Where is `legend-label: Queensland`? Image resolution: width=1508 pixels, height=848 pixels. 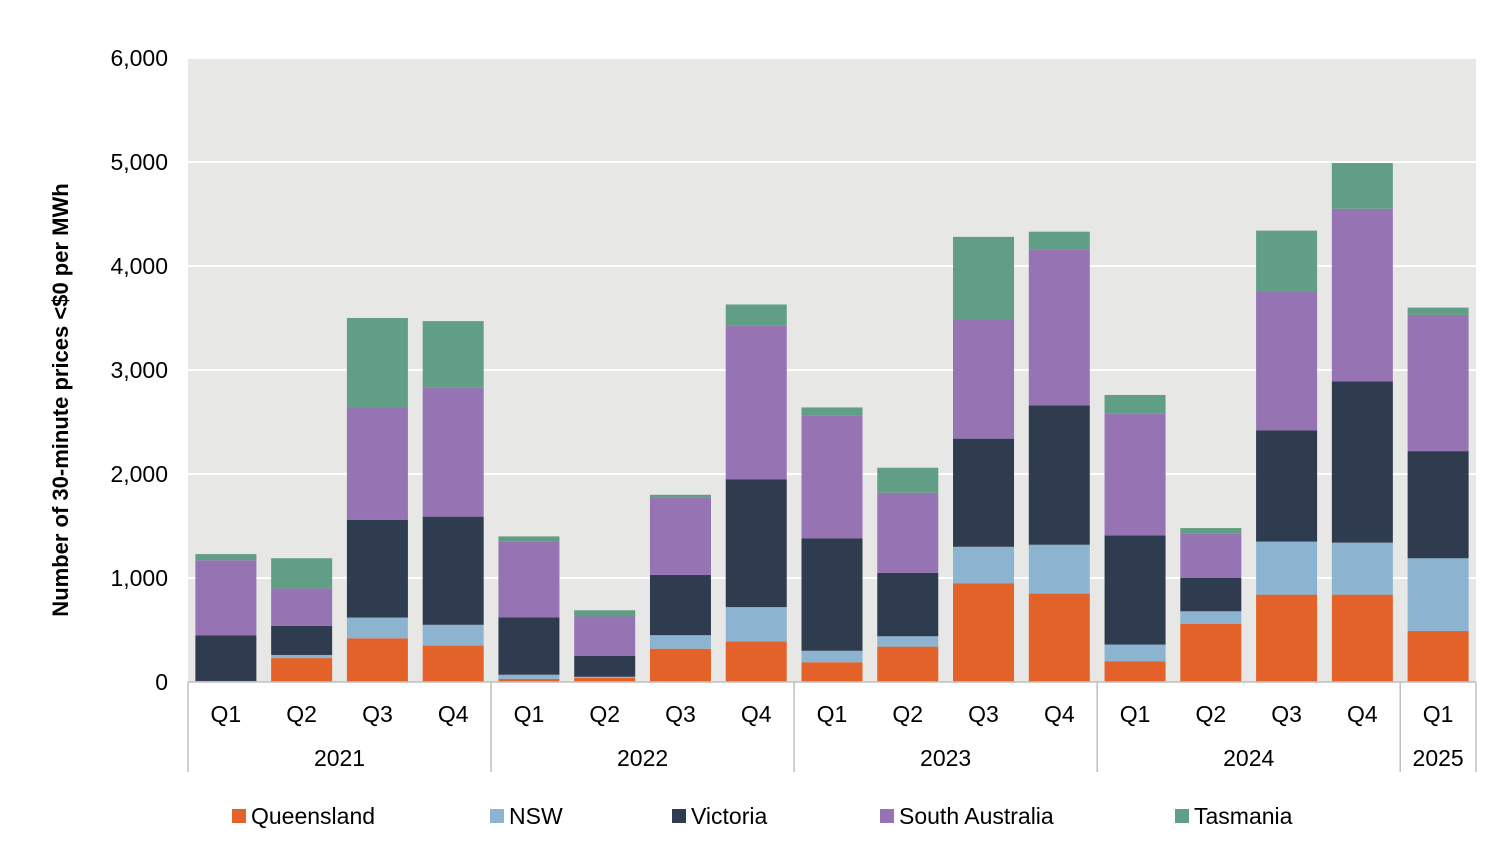
legend-label: Queensland is located at coordinates (313, 816).